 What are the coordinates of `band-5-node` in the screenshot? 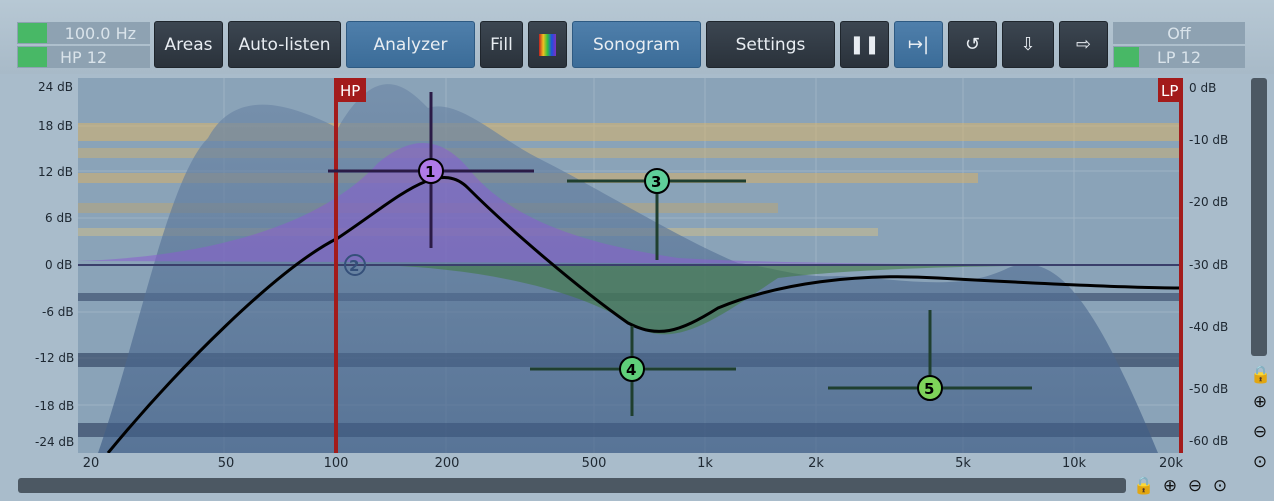 It's located at (930, 388).